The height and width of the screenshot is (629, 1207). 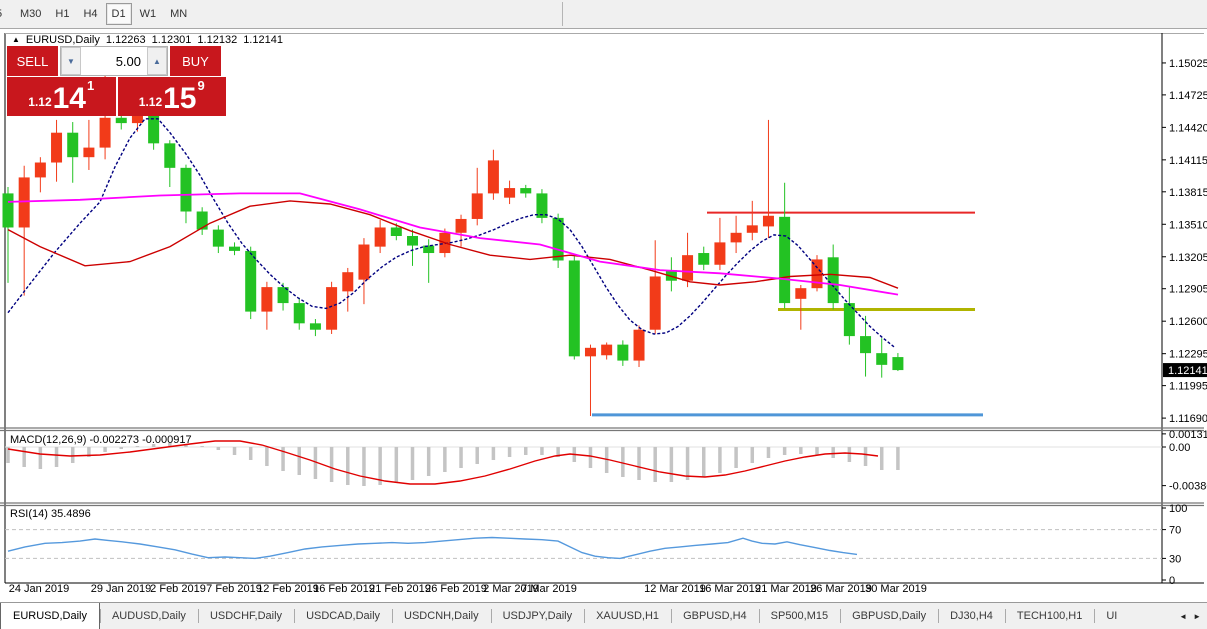 I want to click on chart-tab-xauusd-h1: XAUUSD,H1, so click(x=627, y=616).